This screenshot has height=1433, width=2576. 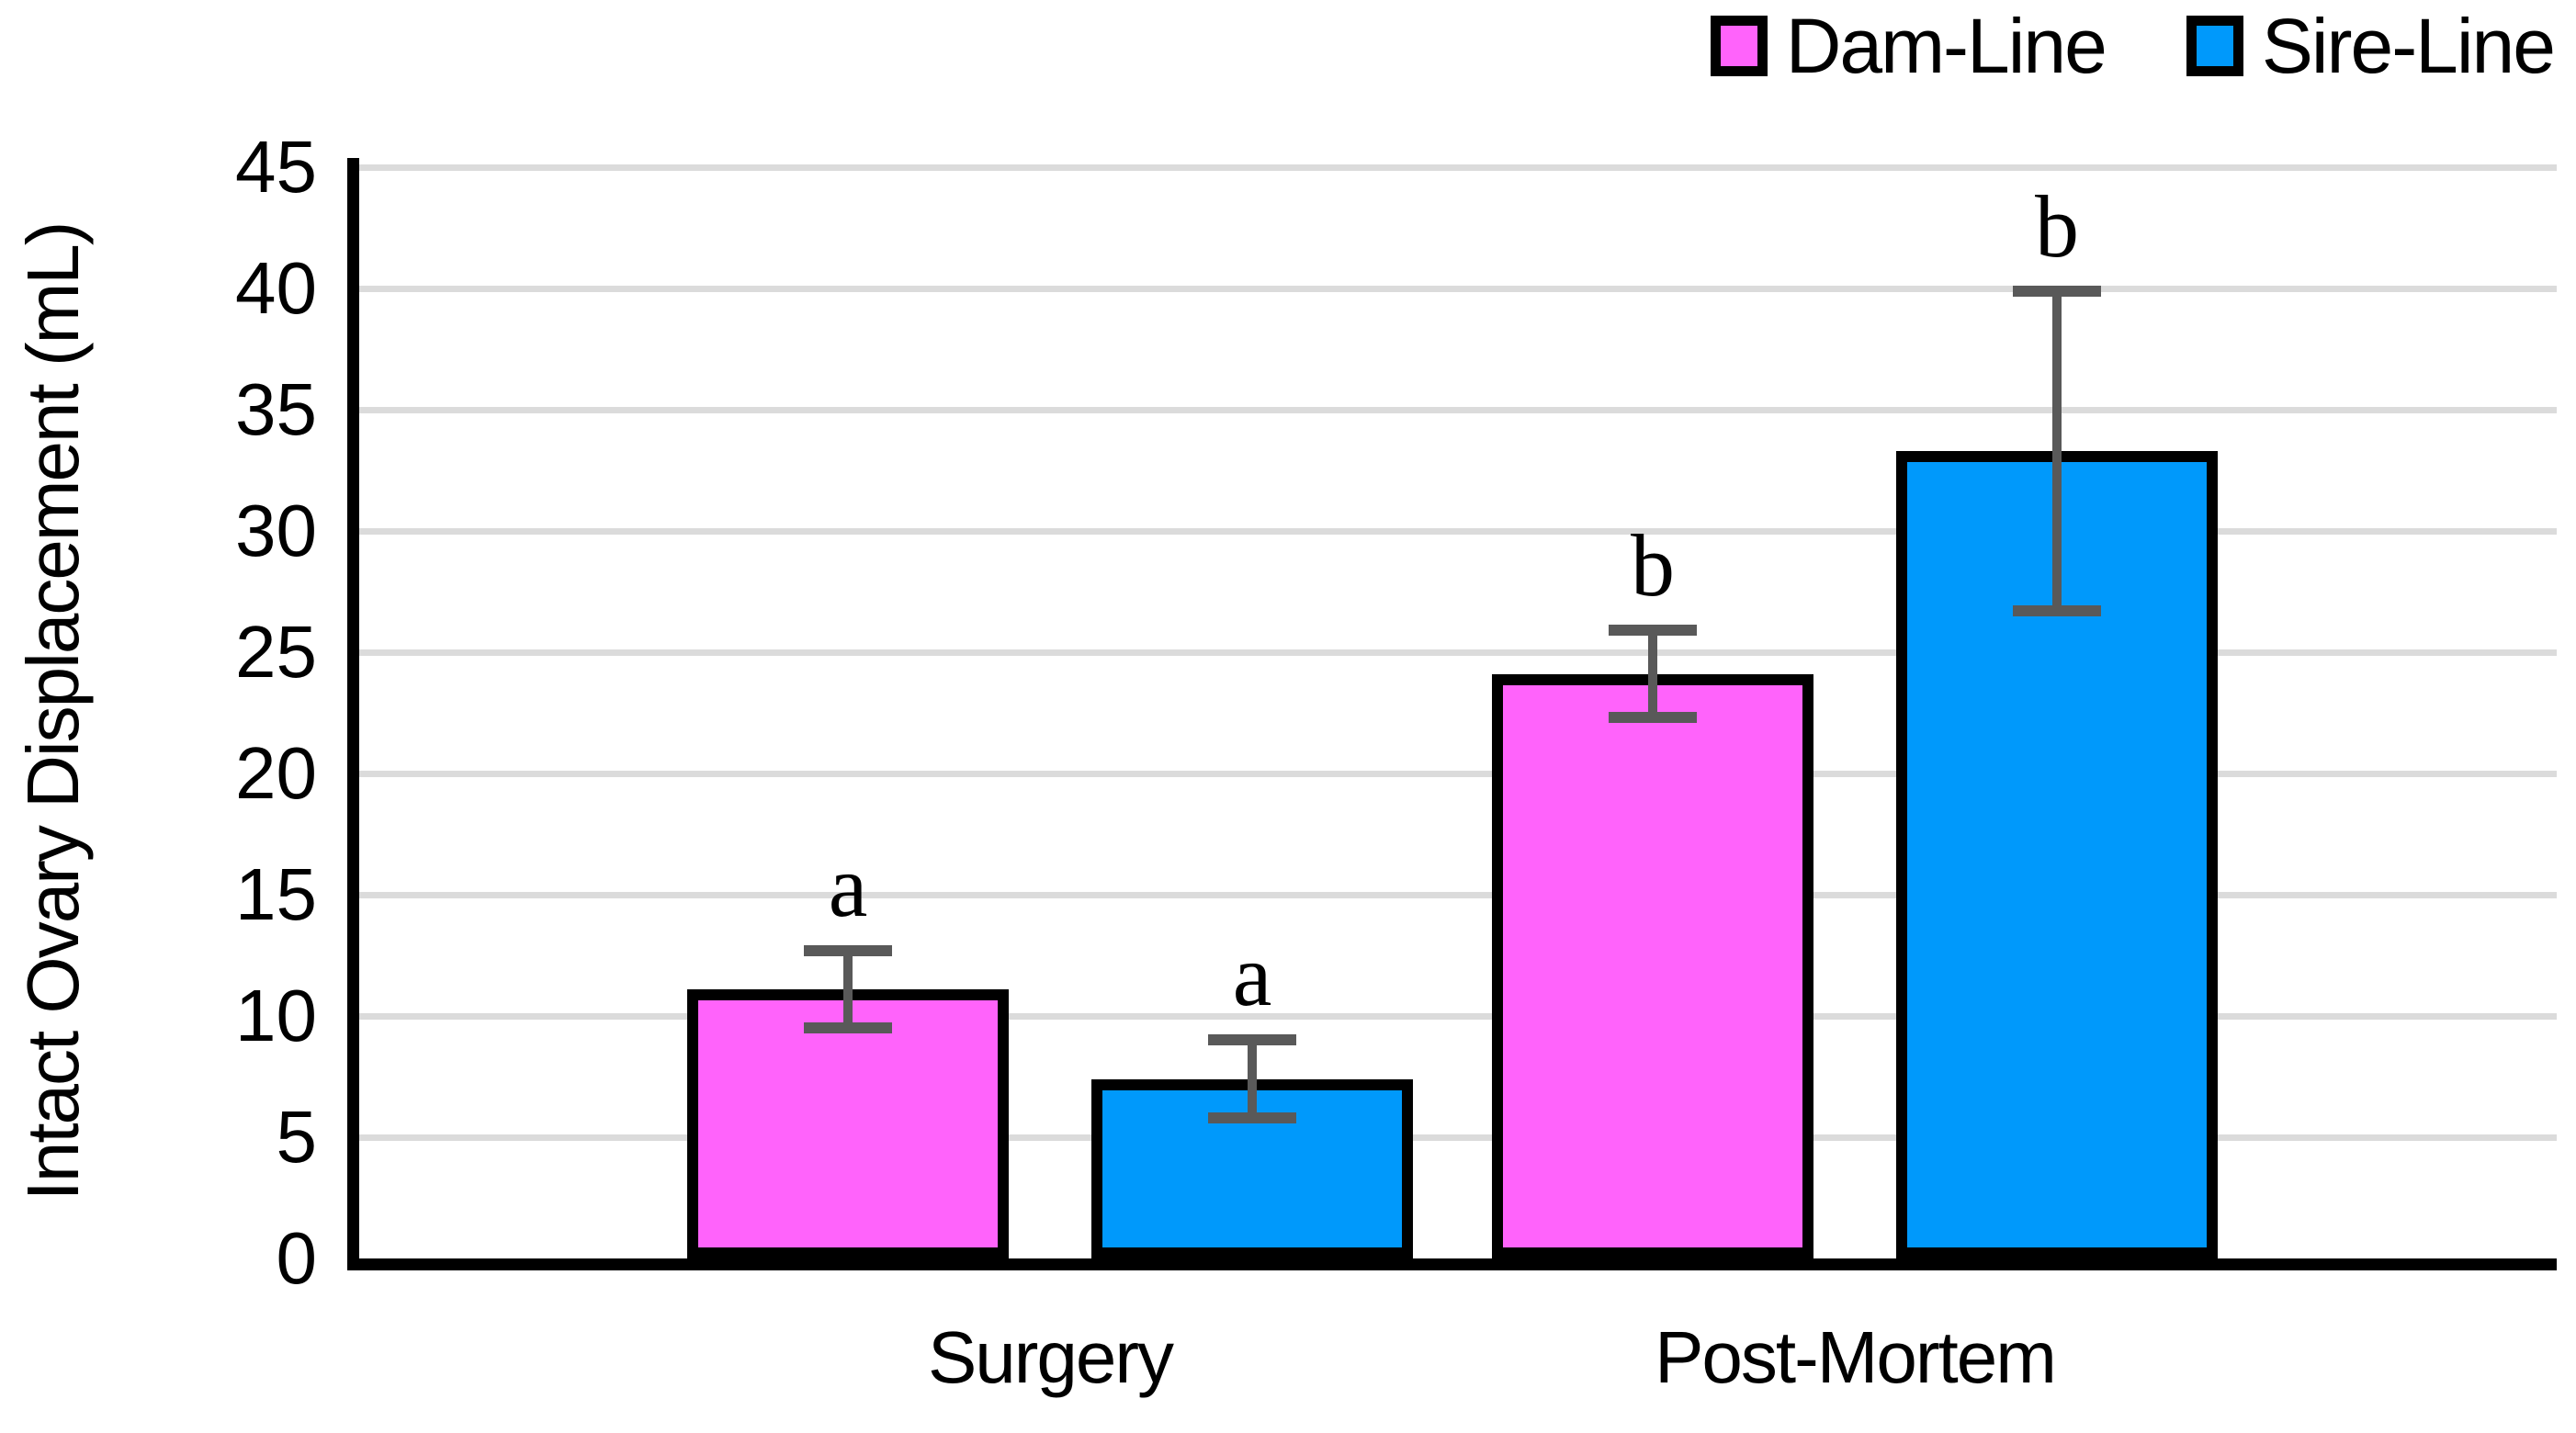 What do you see at coordinates (53, 712) in the screenshot?
I see `y-axis-title: Intact Ovary Displacement (mL)` at bounding box center [53, 712].